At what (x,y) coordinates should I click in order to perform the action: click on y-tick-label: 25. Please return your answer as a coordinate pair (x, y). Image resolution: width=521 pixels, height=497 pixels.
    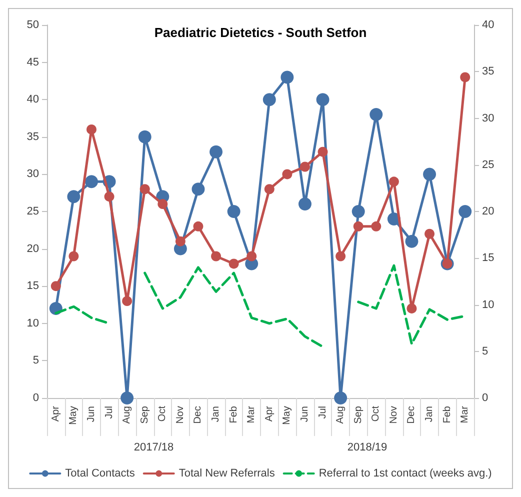
    Looking at the image, I should click on (32, 212).